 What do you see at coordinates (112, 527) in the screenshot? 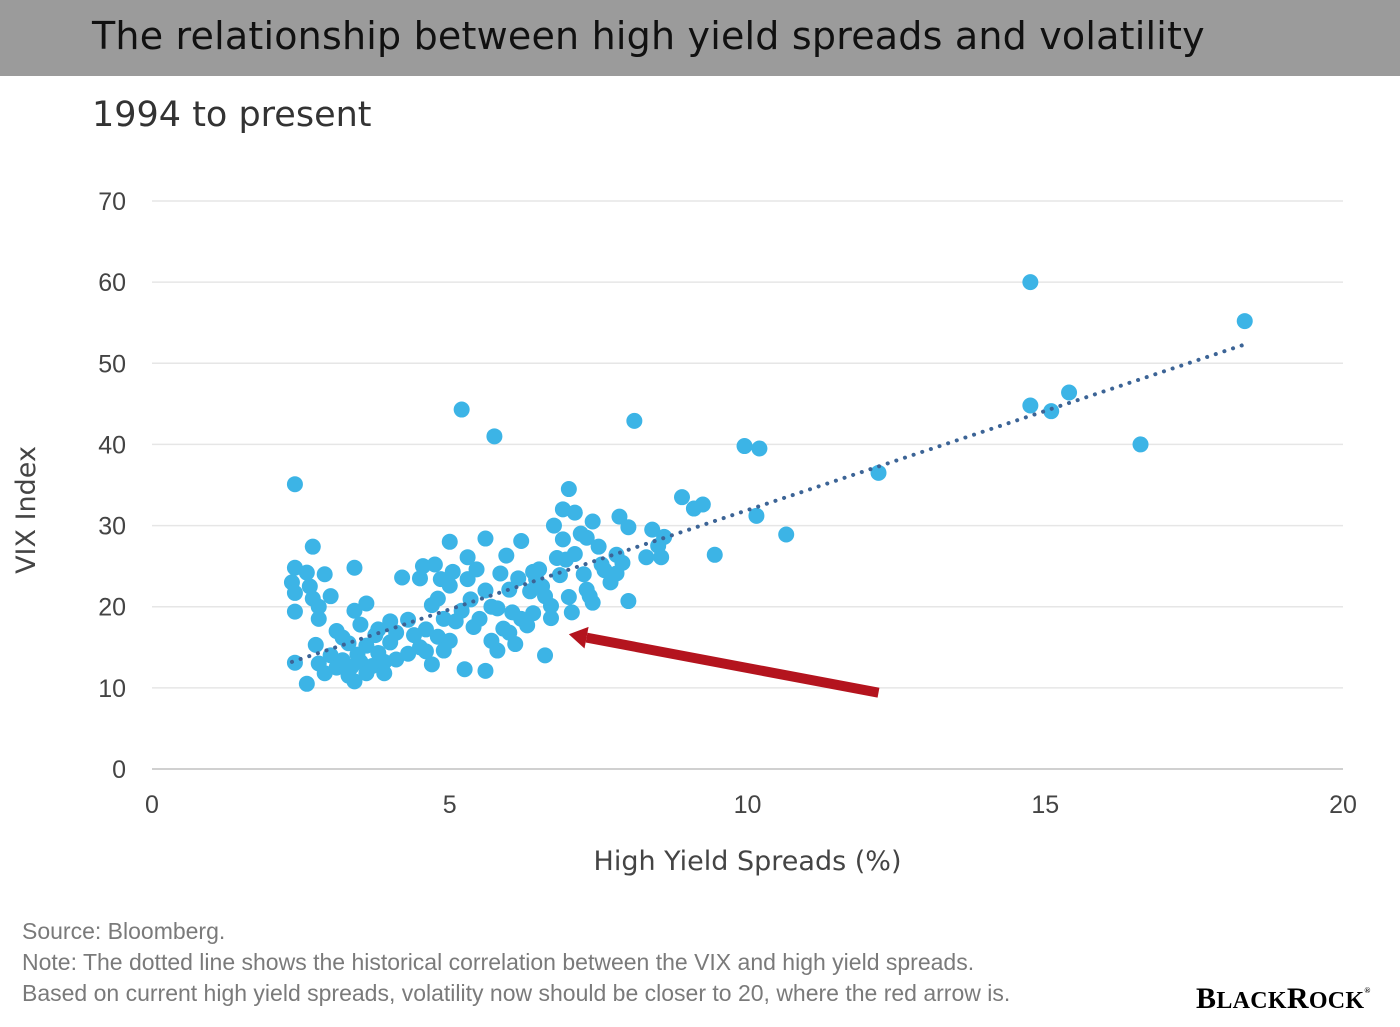
I see `y-tick-label: 30` at bounding box center [112, 527].